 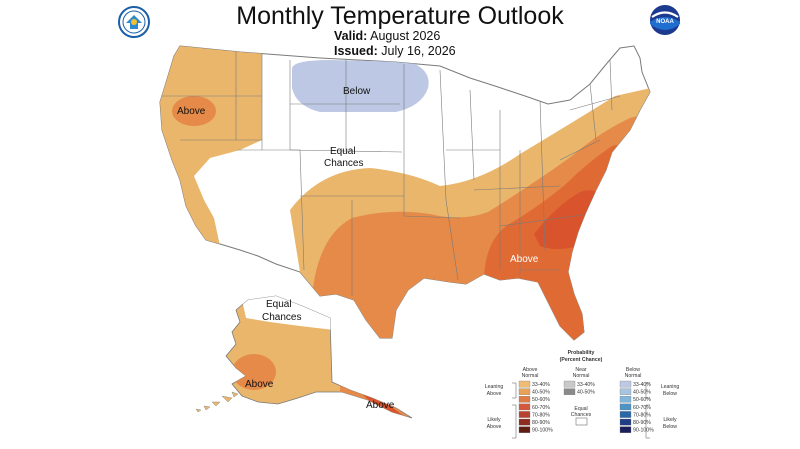 I want to click on legend-below-label: 90-100%, so click(x=643, y=431).